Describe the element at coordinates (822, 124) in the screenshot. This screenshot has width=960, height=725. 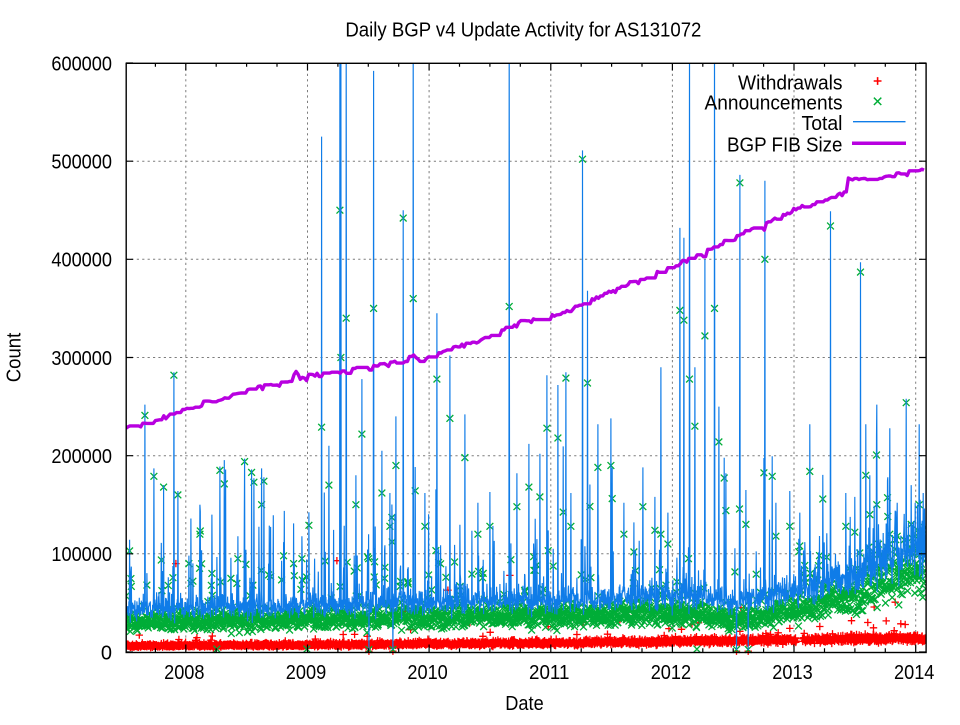
I see `svg-text: Total` at that location.